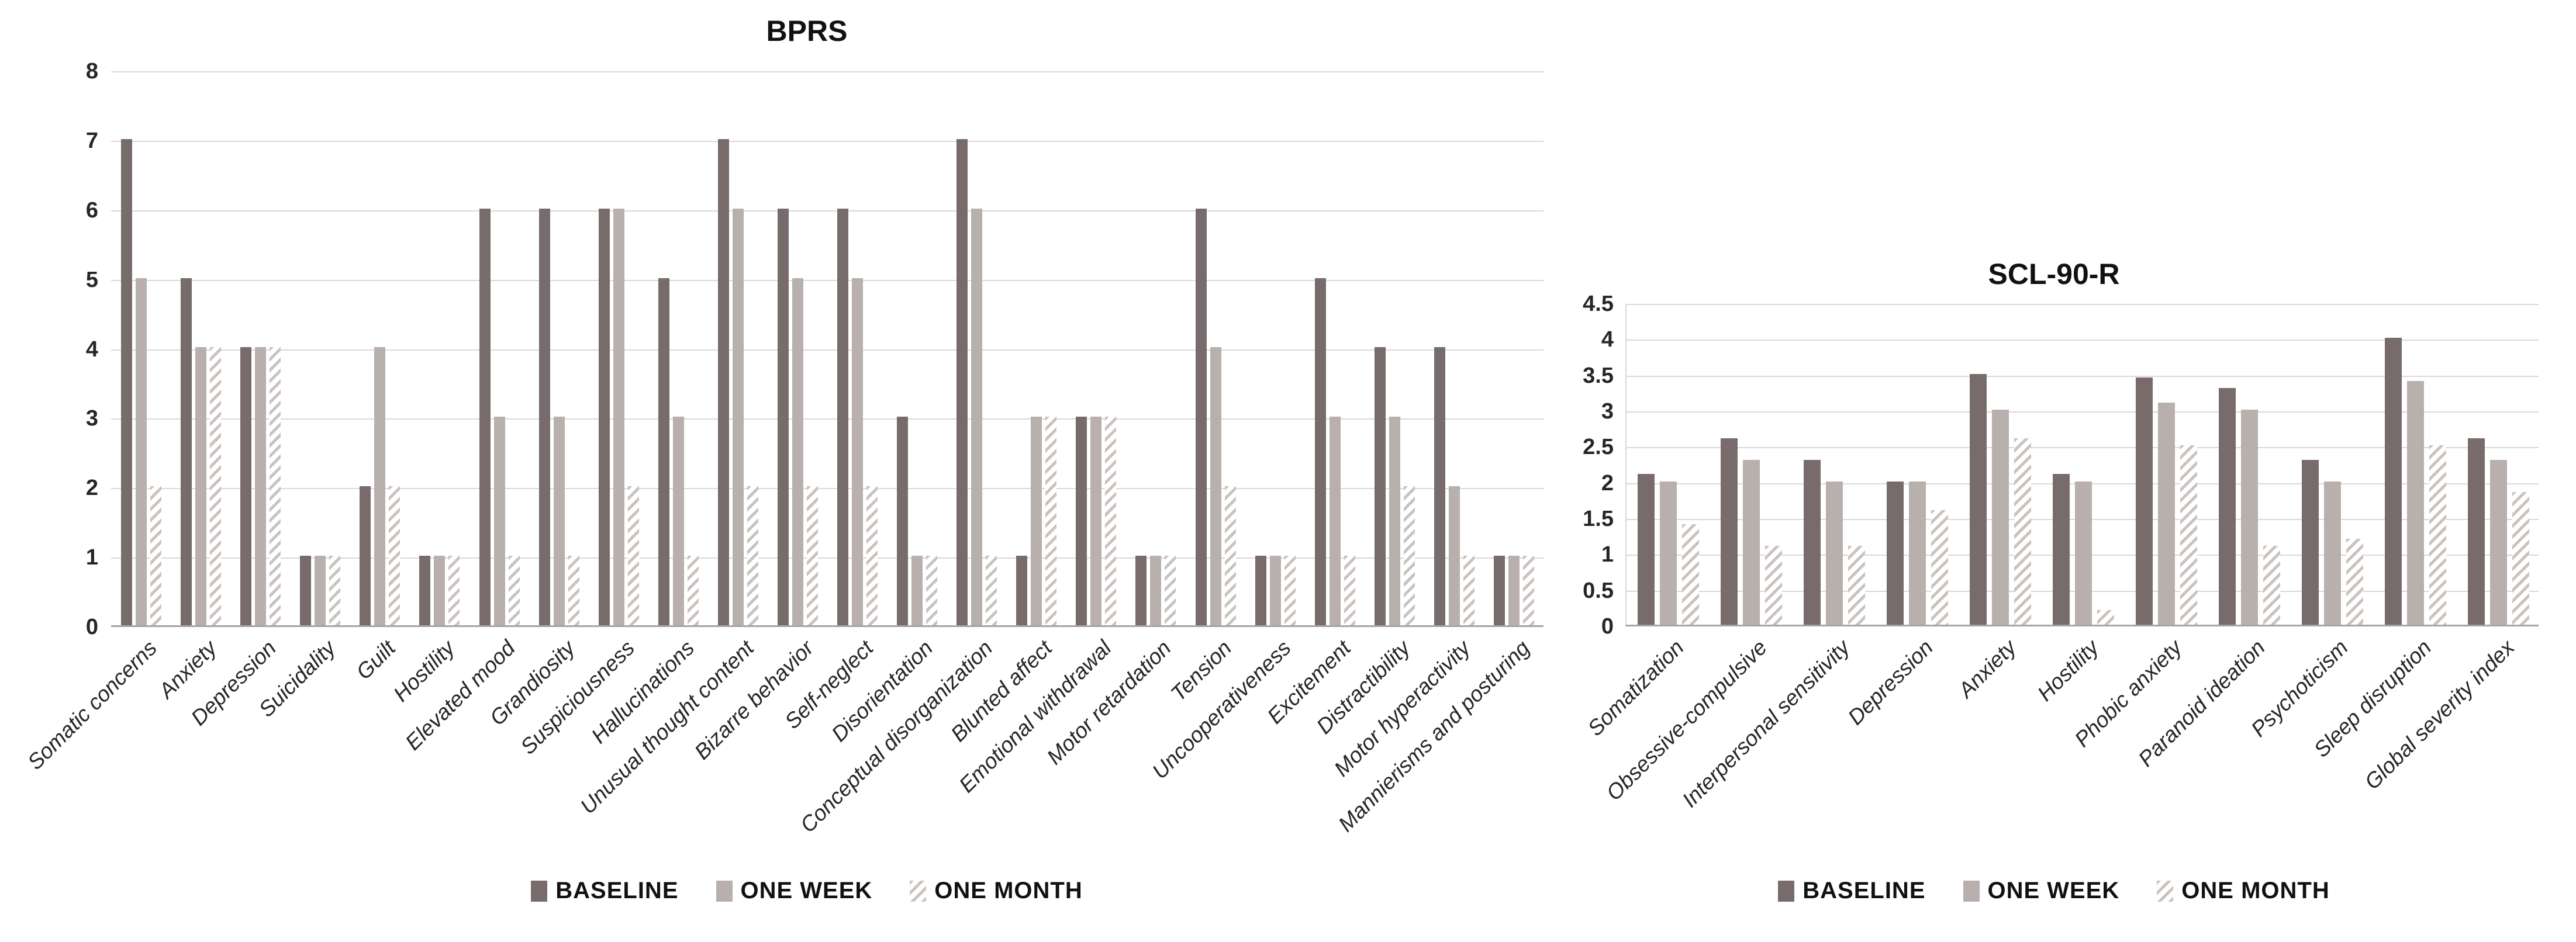 This screenshot has height=942, width=2576. Describe the element at coordinates (91, 280) in the screenshot. I see `y-axis-tick-label: 5` at that location.